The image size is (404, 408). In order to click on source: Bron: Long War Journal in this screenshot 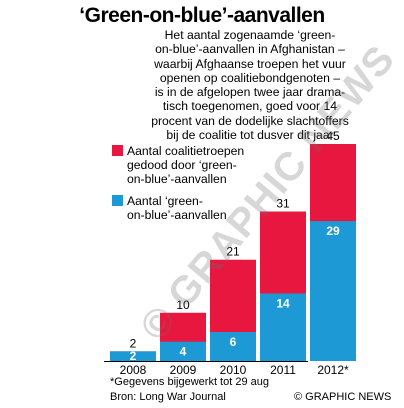, I will do `click(168, 397)`.